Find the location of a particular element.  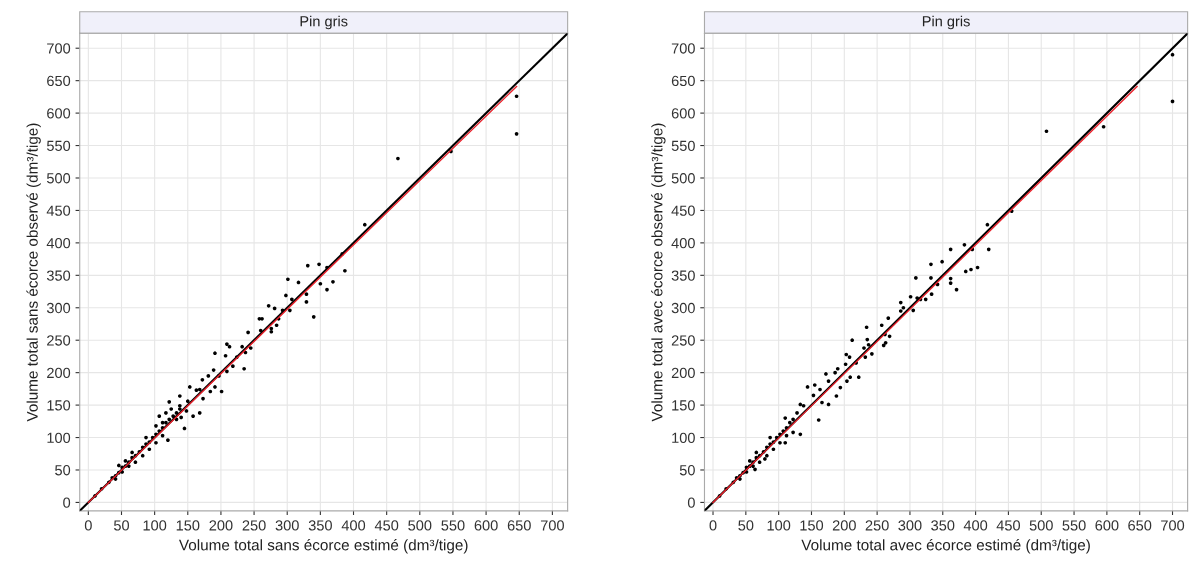

x-axis-title: Volume total avec écorce estimé (dm³/tige) is located at coordinates (945, 546).